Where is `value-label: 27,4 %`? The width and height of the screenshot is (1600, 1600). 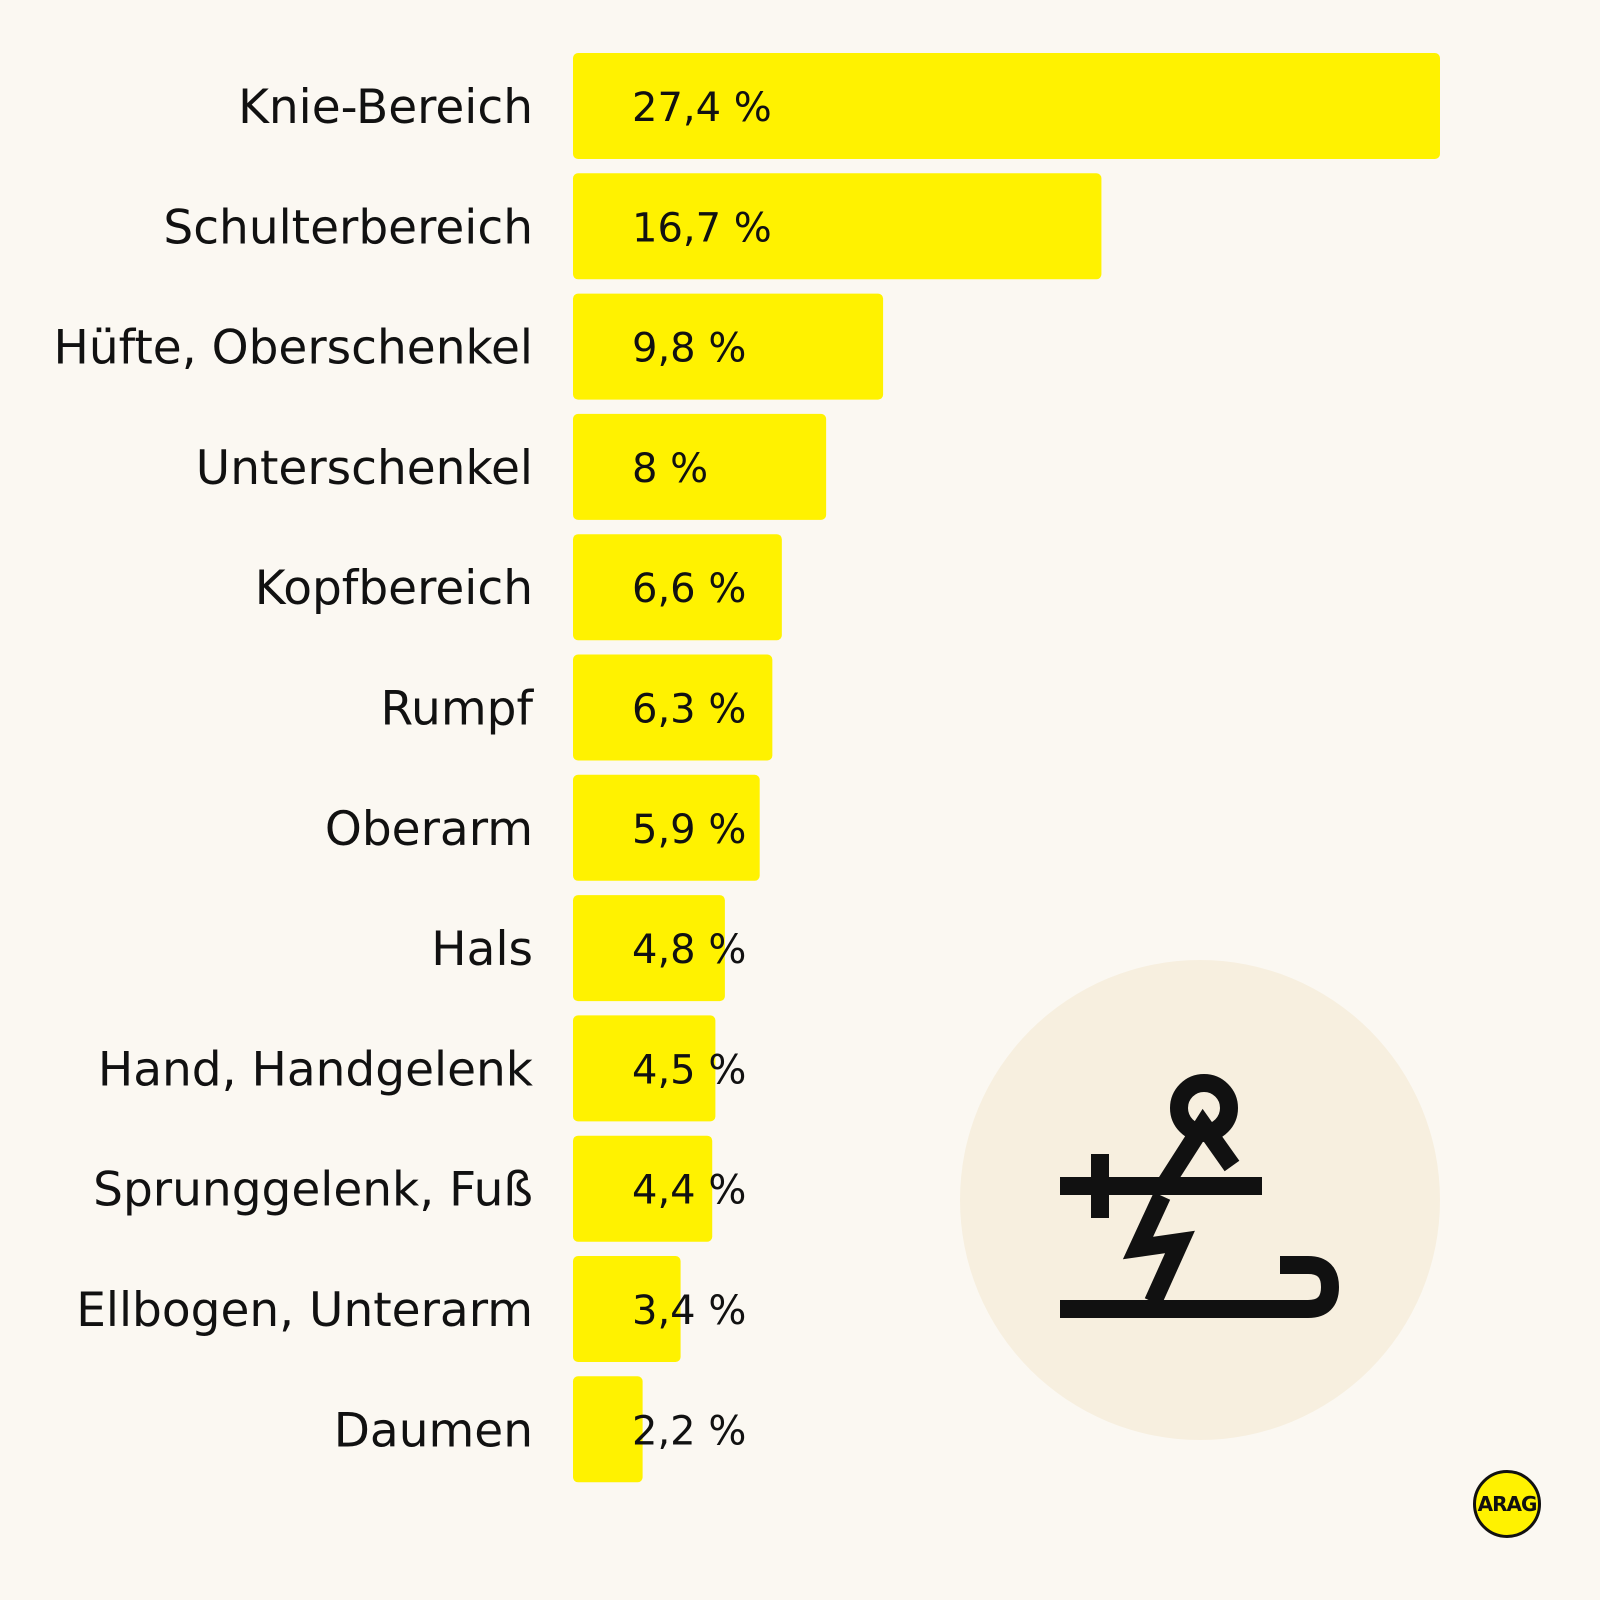 value-label: 27,4 % is located at coordinates (702, 108).